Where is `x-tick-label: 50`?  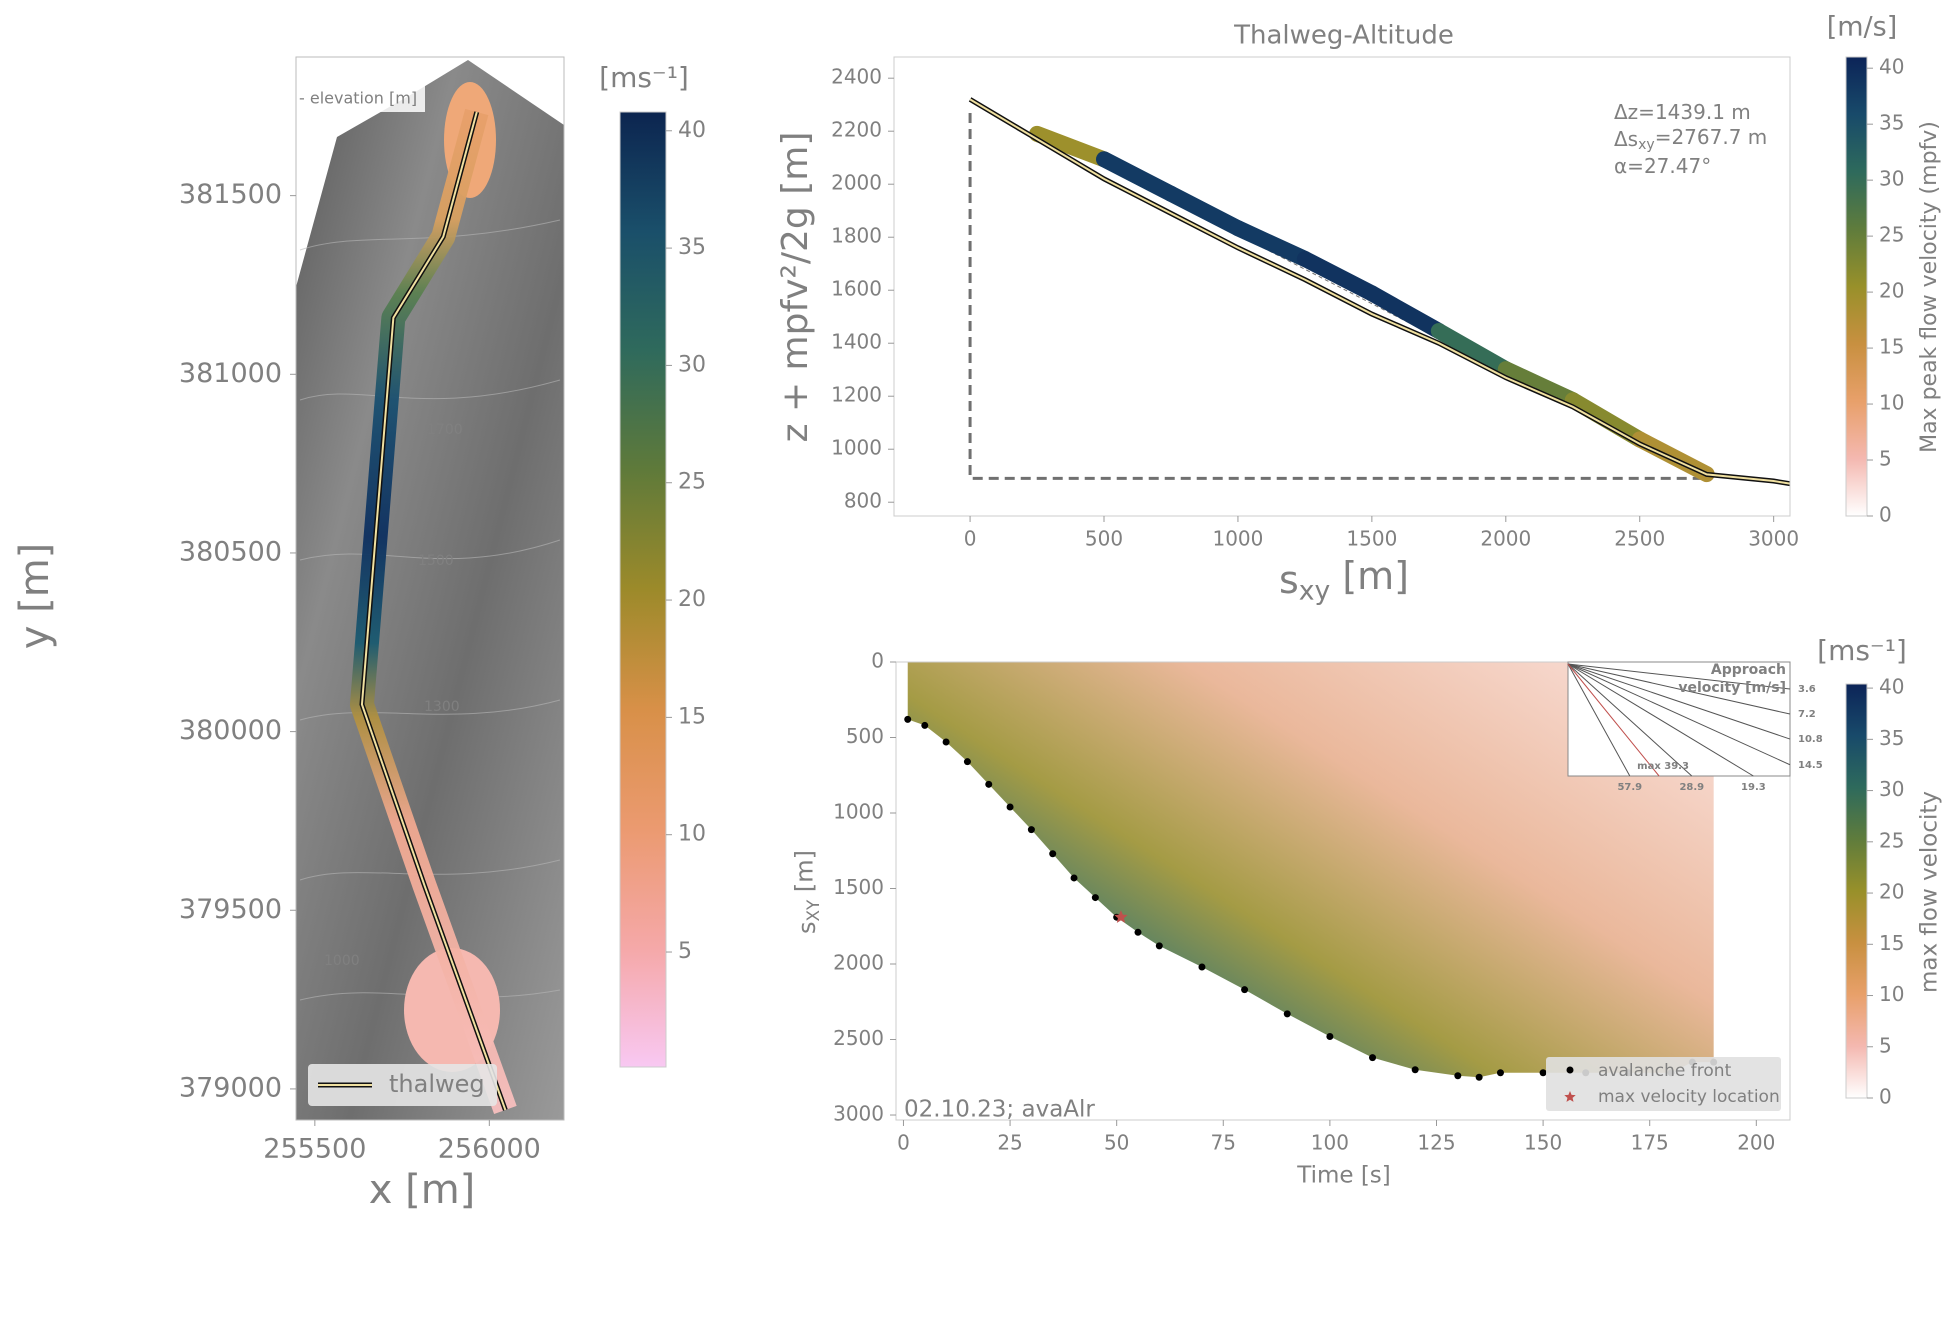
x-tick-label: 50 is located at coordinates (1116, 1143).